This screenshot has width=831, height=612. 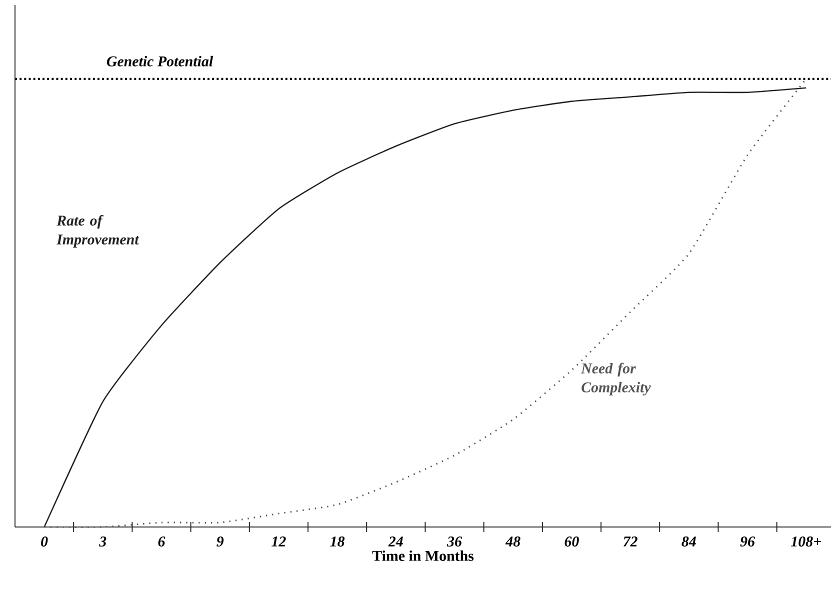 I want to click on x-tick-label: 48, so click(x=512, y=541).